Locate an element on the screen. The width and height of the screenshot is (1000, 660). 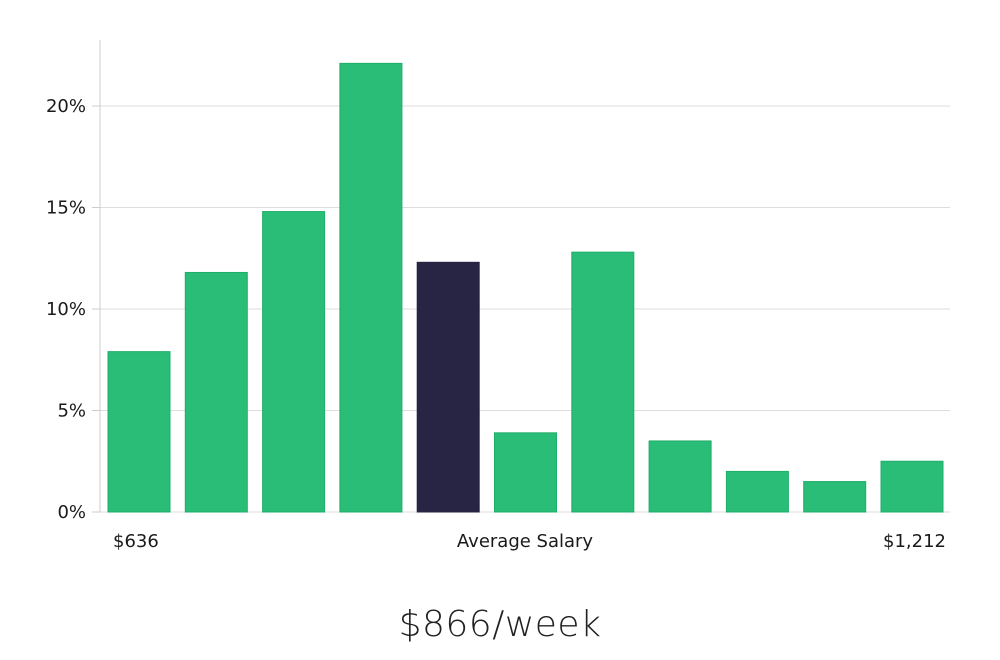
x-label-min: $636 is located at coordinates (136, 541).